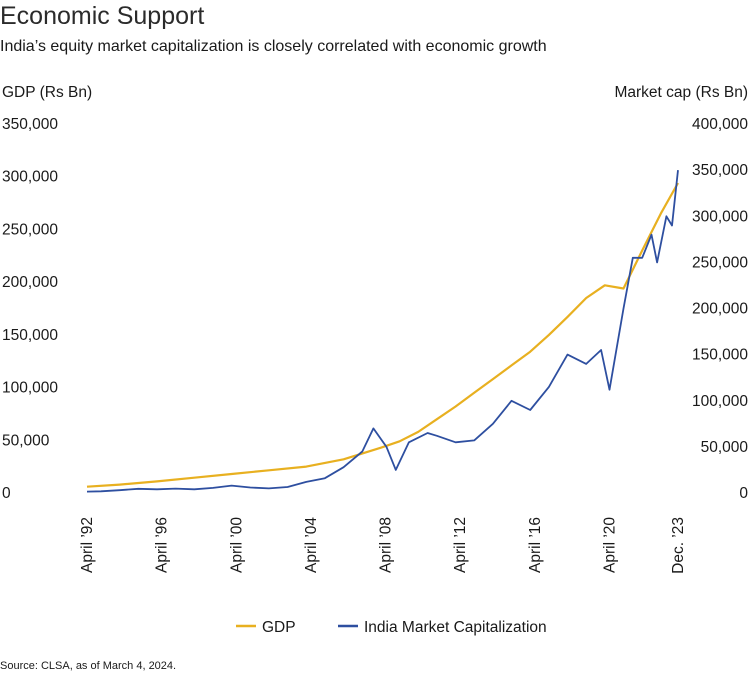 This screenshot has width=750, height=681. I want to click on chart-title: Economic Support, so click(102, 16).